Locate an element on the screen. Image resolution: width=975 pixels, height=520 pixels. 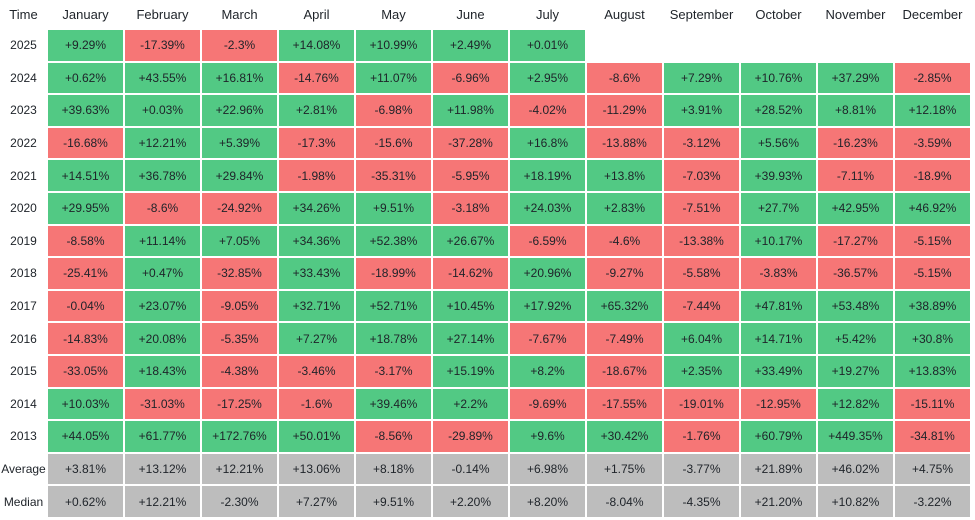
return-cell: -17.25% is located at coordinates (239, 404).